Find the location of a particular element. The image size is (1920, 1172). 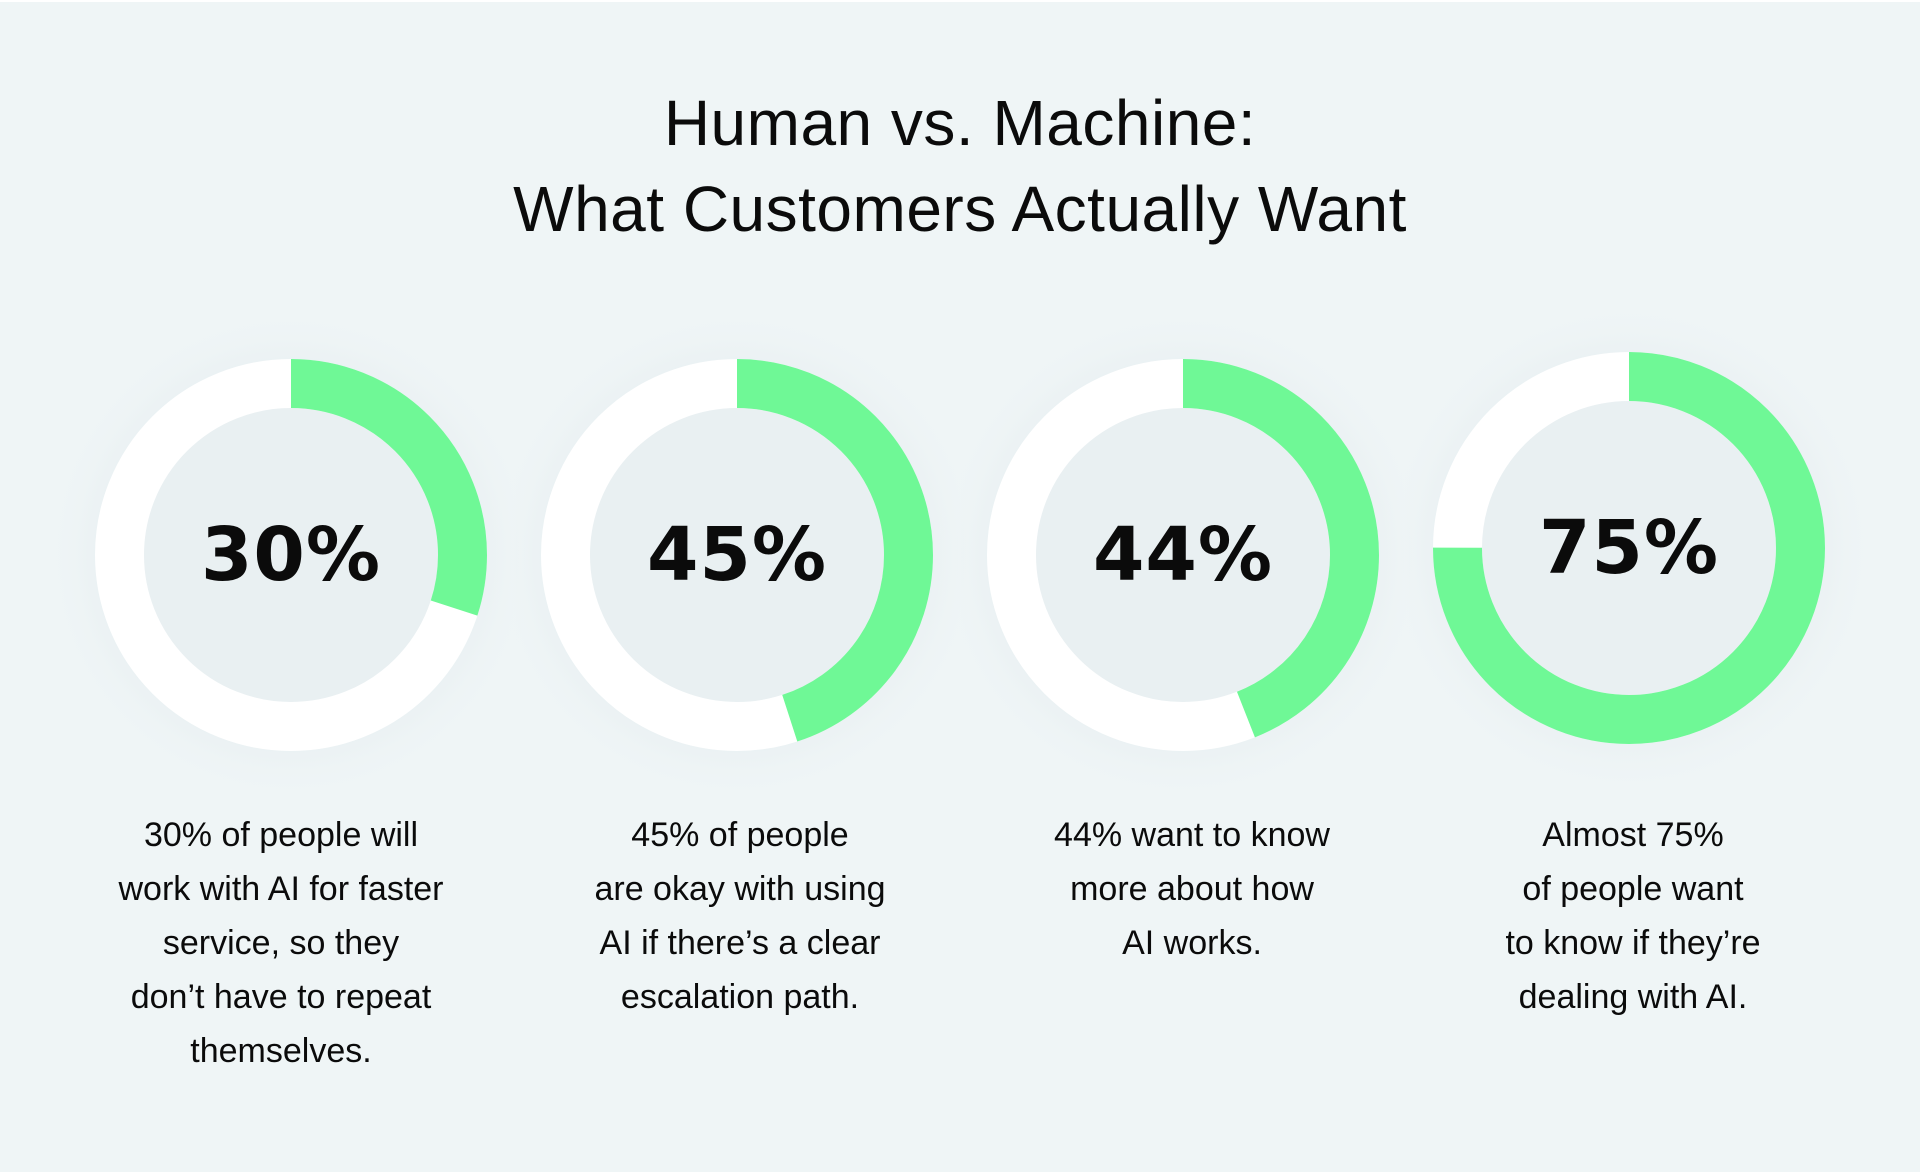

donut-value: 75% is located at coordinates (1629, 548).